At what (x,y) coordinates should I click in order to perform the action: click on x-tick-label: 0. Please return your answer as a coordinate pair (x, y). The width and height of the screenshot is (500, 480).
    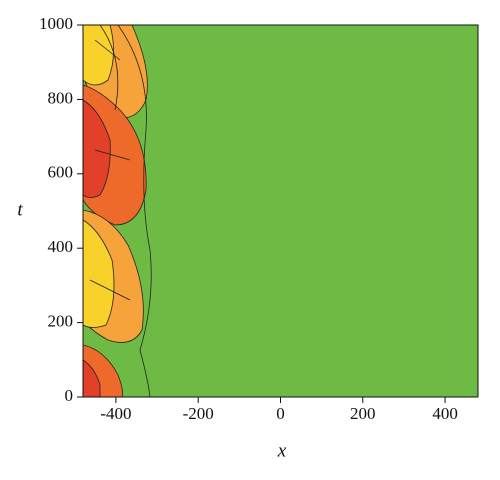
    Looking at the image, I should click on (280, 413).